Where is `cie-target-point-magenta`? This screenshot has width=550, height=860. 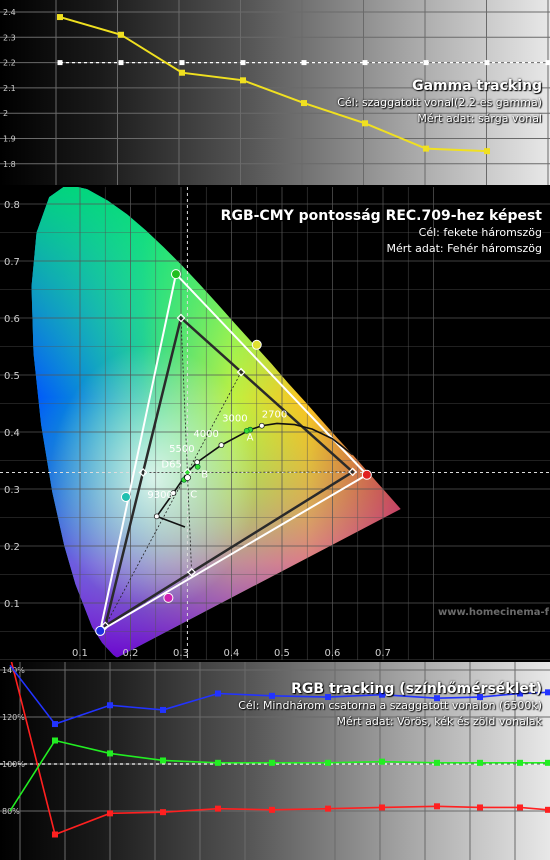
cie-target-point-magenta is located at coordinates (191, 572).